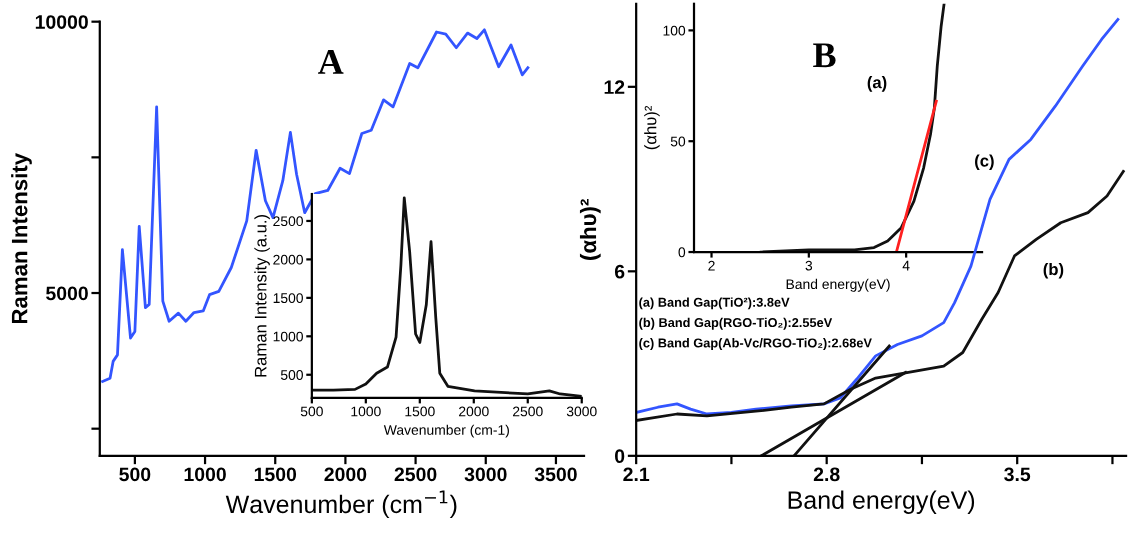  Describe the element at coordinates (984, 162) in the screenshot. I see `annotation: (c)` at that location.